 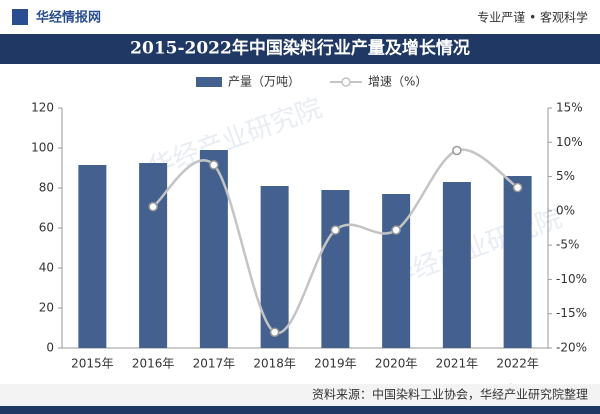 What do you see at coordinates (457, 364) in the screenshot?
I see `x-tick-label: 2021年` at bounding box center [457, 364].